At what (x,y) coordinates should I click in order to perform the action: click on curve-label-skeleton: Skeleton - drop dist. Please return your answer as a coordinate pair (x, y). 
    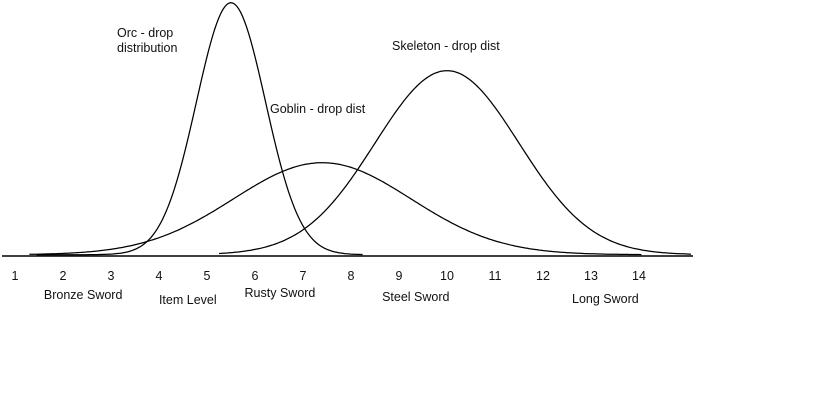
    Looking at the image, I should click on (446, 46).